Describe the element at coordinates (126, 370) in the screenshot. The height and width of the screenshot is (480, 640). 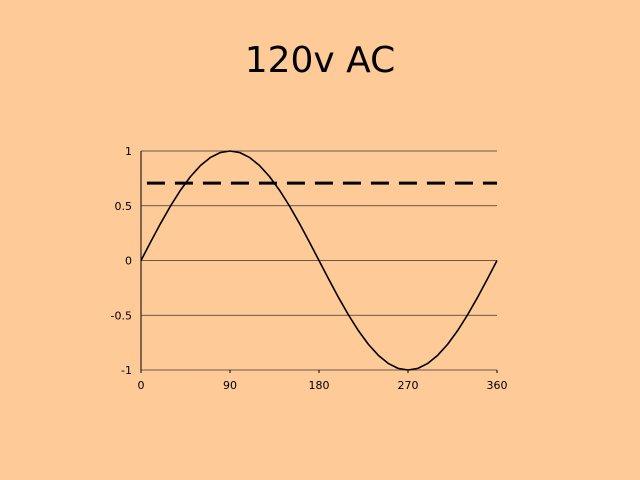
I see `y-tick-label: -1` at that location.